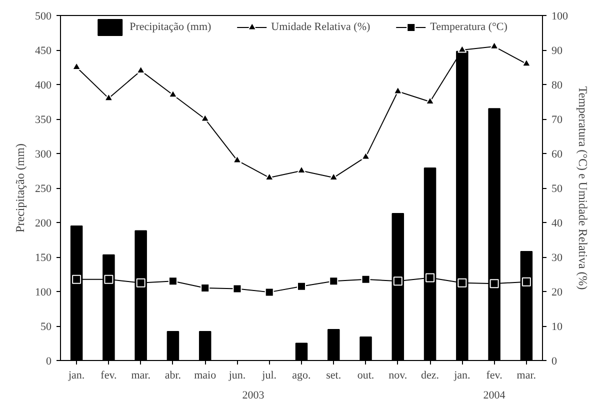  I want to click on y-tick-label: 450, so click(43, 51).